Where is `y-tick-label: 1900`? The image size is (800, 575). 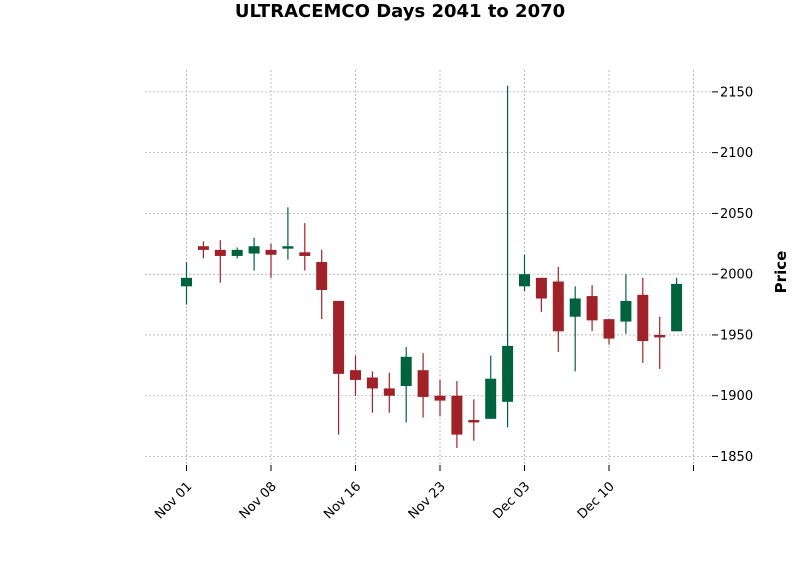
y-tick-label: 1900 is located at coordinates (736, 396).